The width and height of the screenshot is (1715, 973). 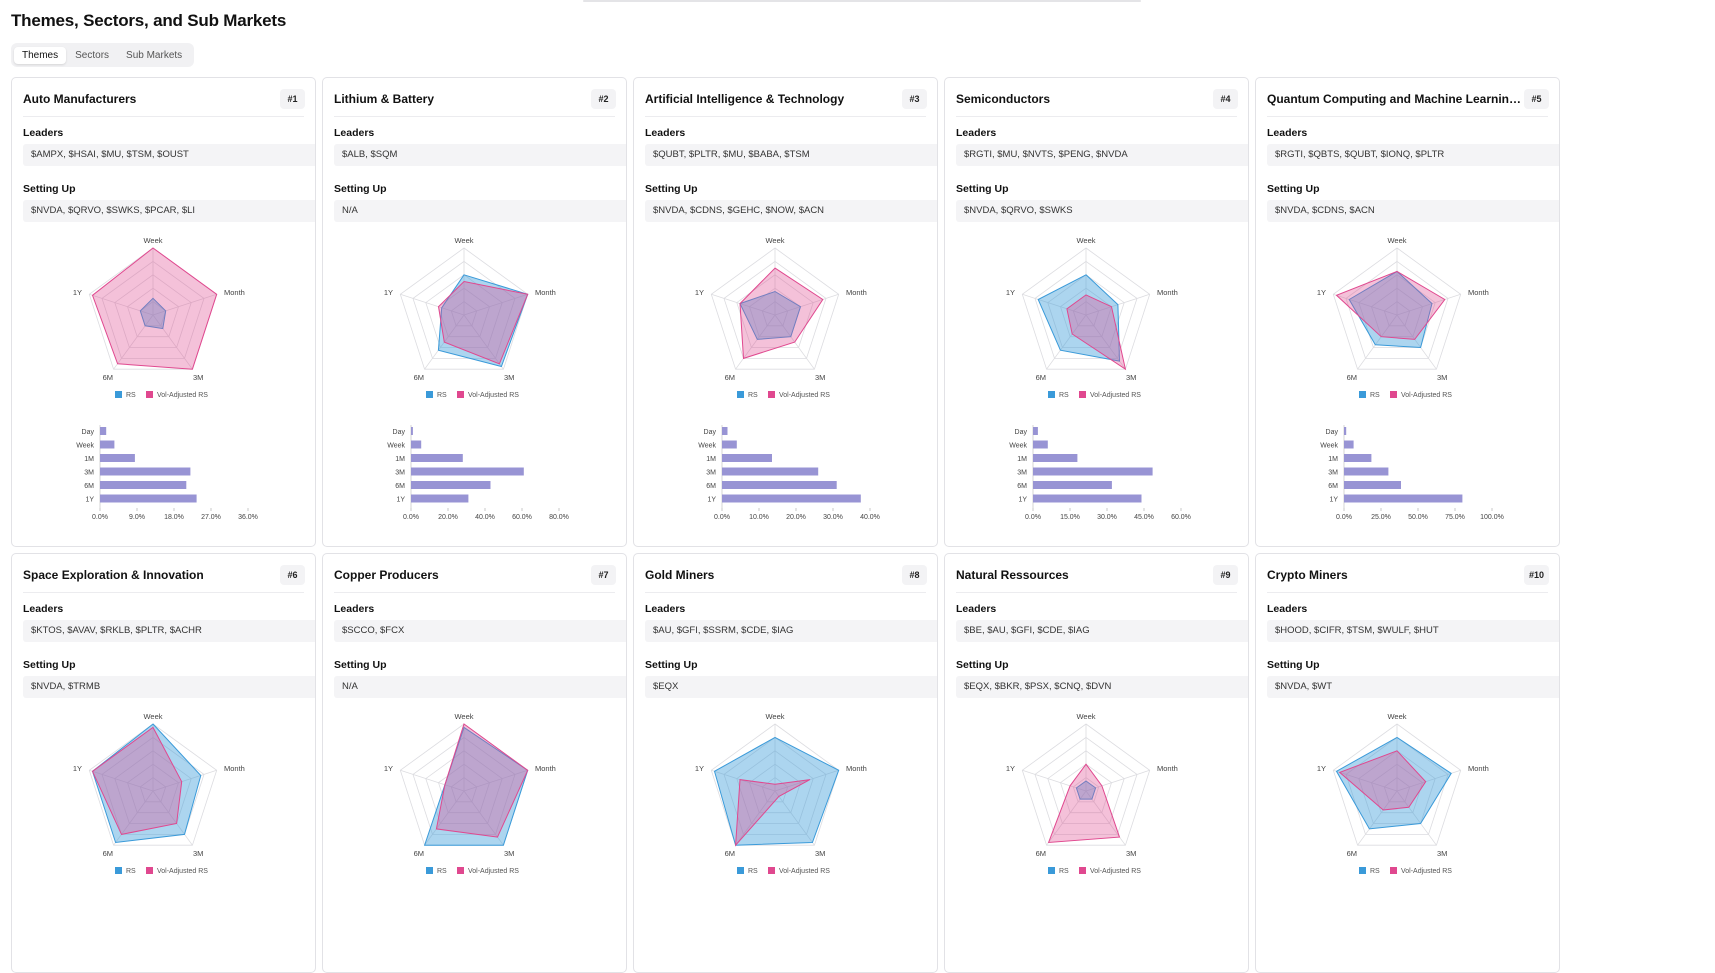 I want to click on bar-category-label: Week, so click(x=1329, y=446).